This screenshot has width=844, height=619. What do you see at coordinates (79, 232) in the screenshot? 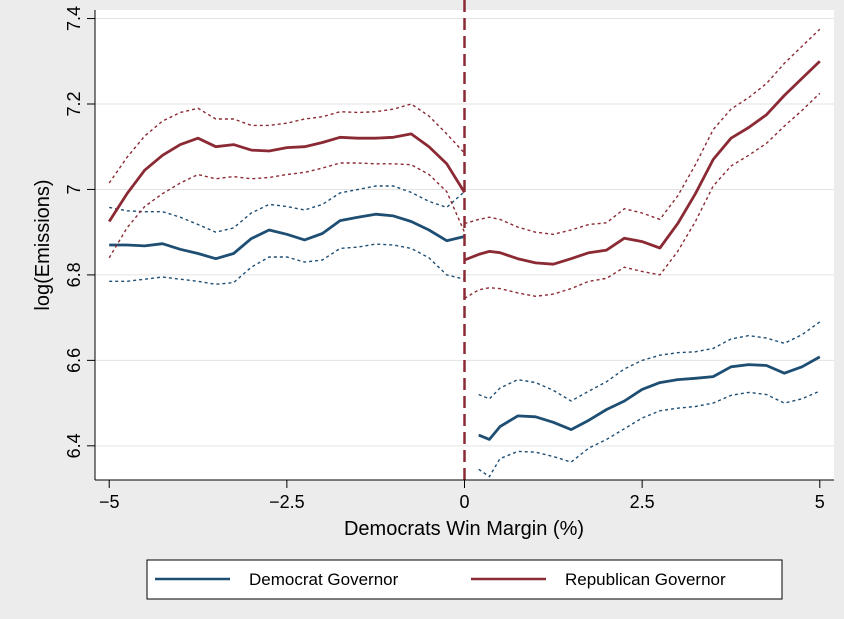
I see `y-ticks: 6.4 6.6 6.8 7 7.2 7.4` at bounding box center [79, 232].